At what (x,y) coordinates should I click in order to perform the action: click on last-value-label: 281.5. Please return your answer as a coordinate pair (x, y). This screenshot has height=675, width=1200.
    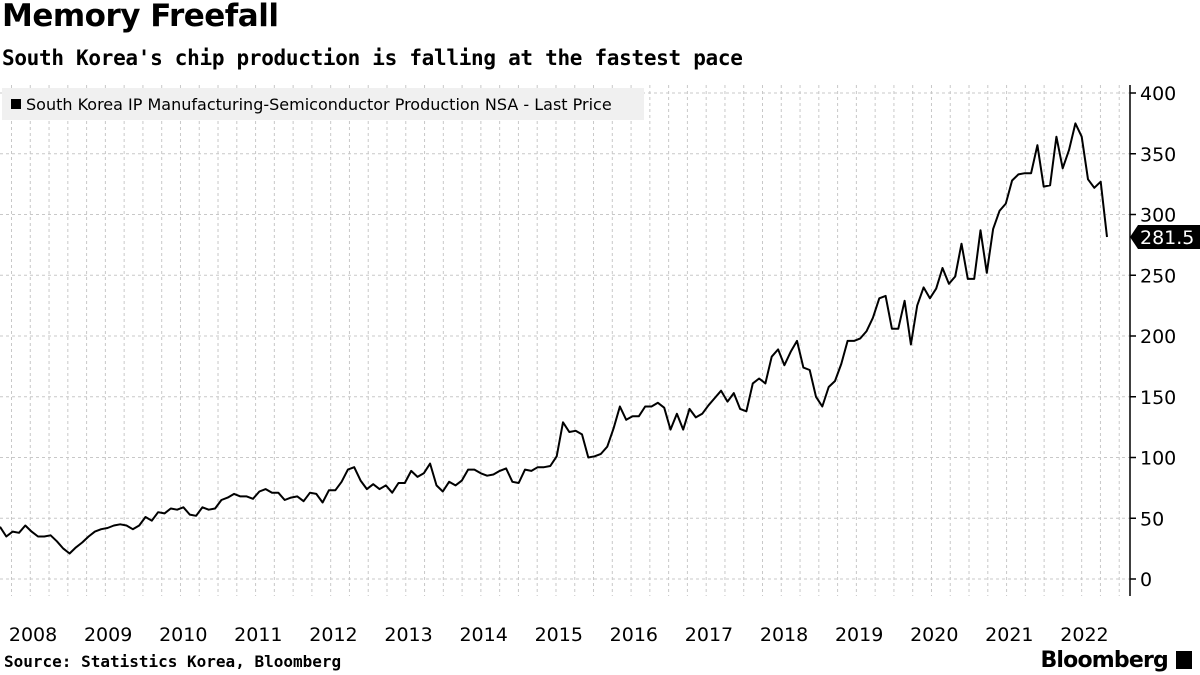
    Looking at the image, I should click on (1167, 238).